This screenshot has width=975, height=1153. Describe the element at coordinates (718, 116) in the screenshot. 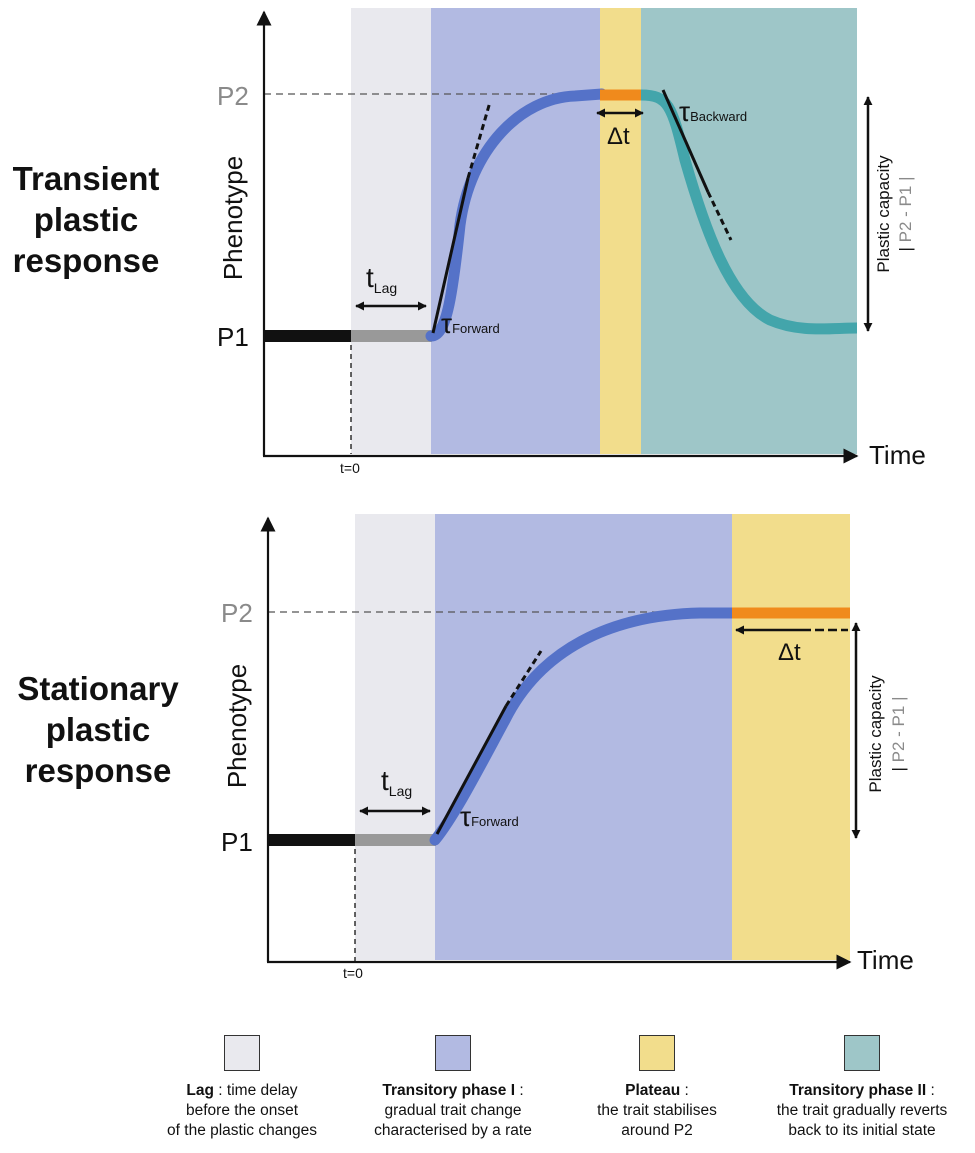

I see `tau-backward-subscript: Backward` at that location.